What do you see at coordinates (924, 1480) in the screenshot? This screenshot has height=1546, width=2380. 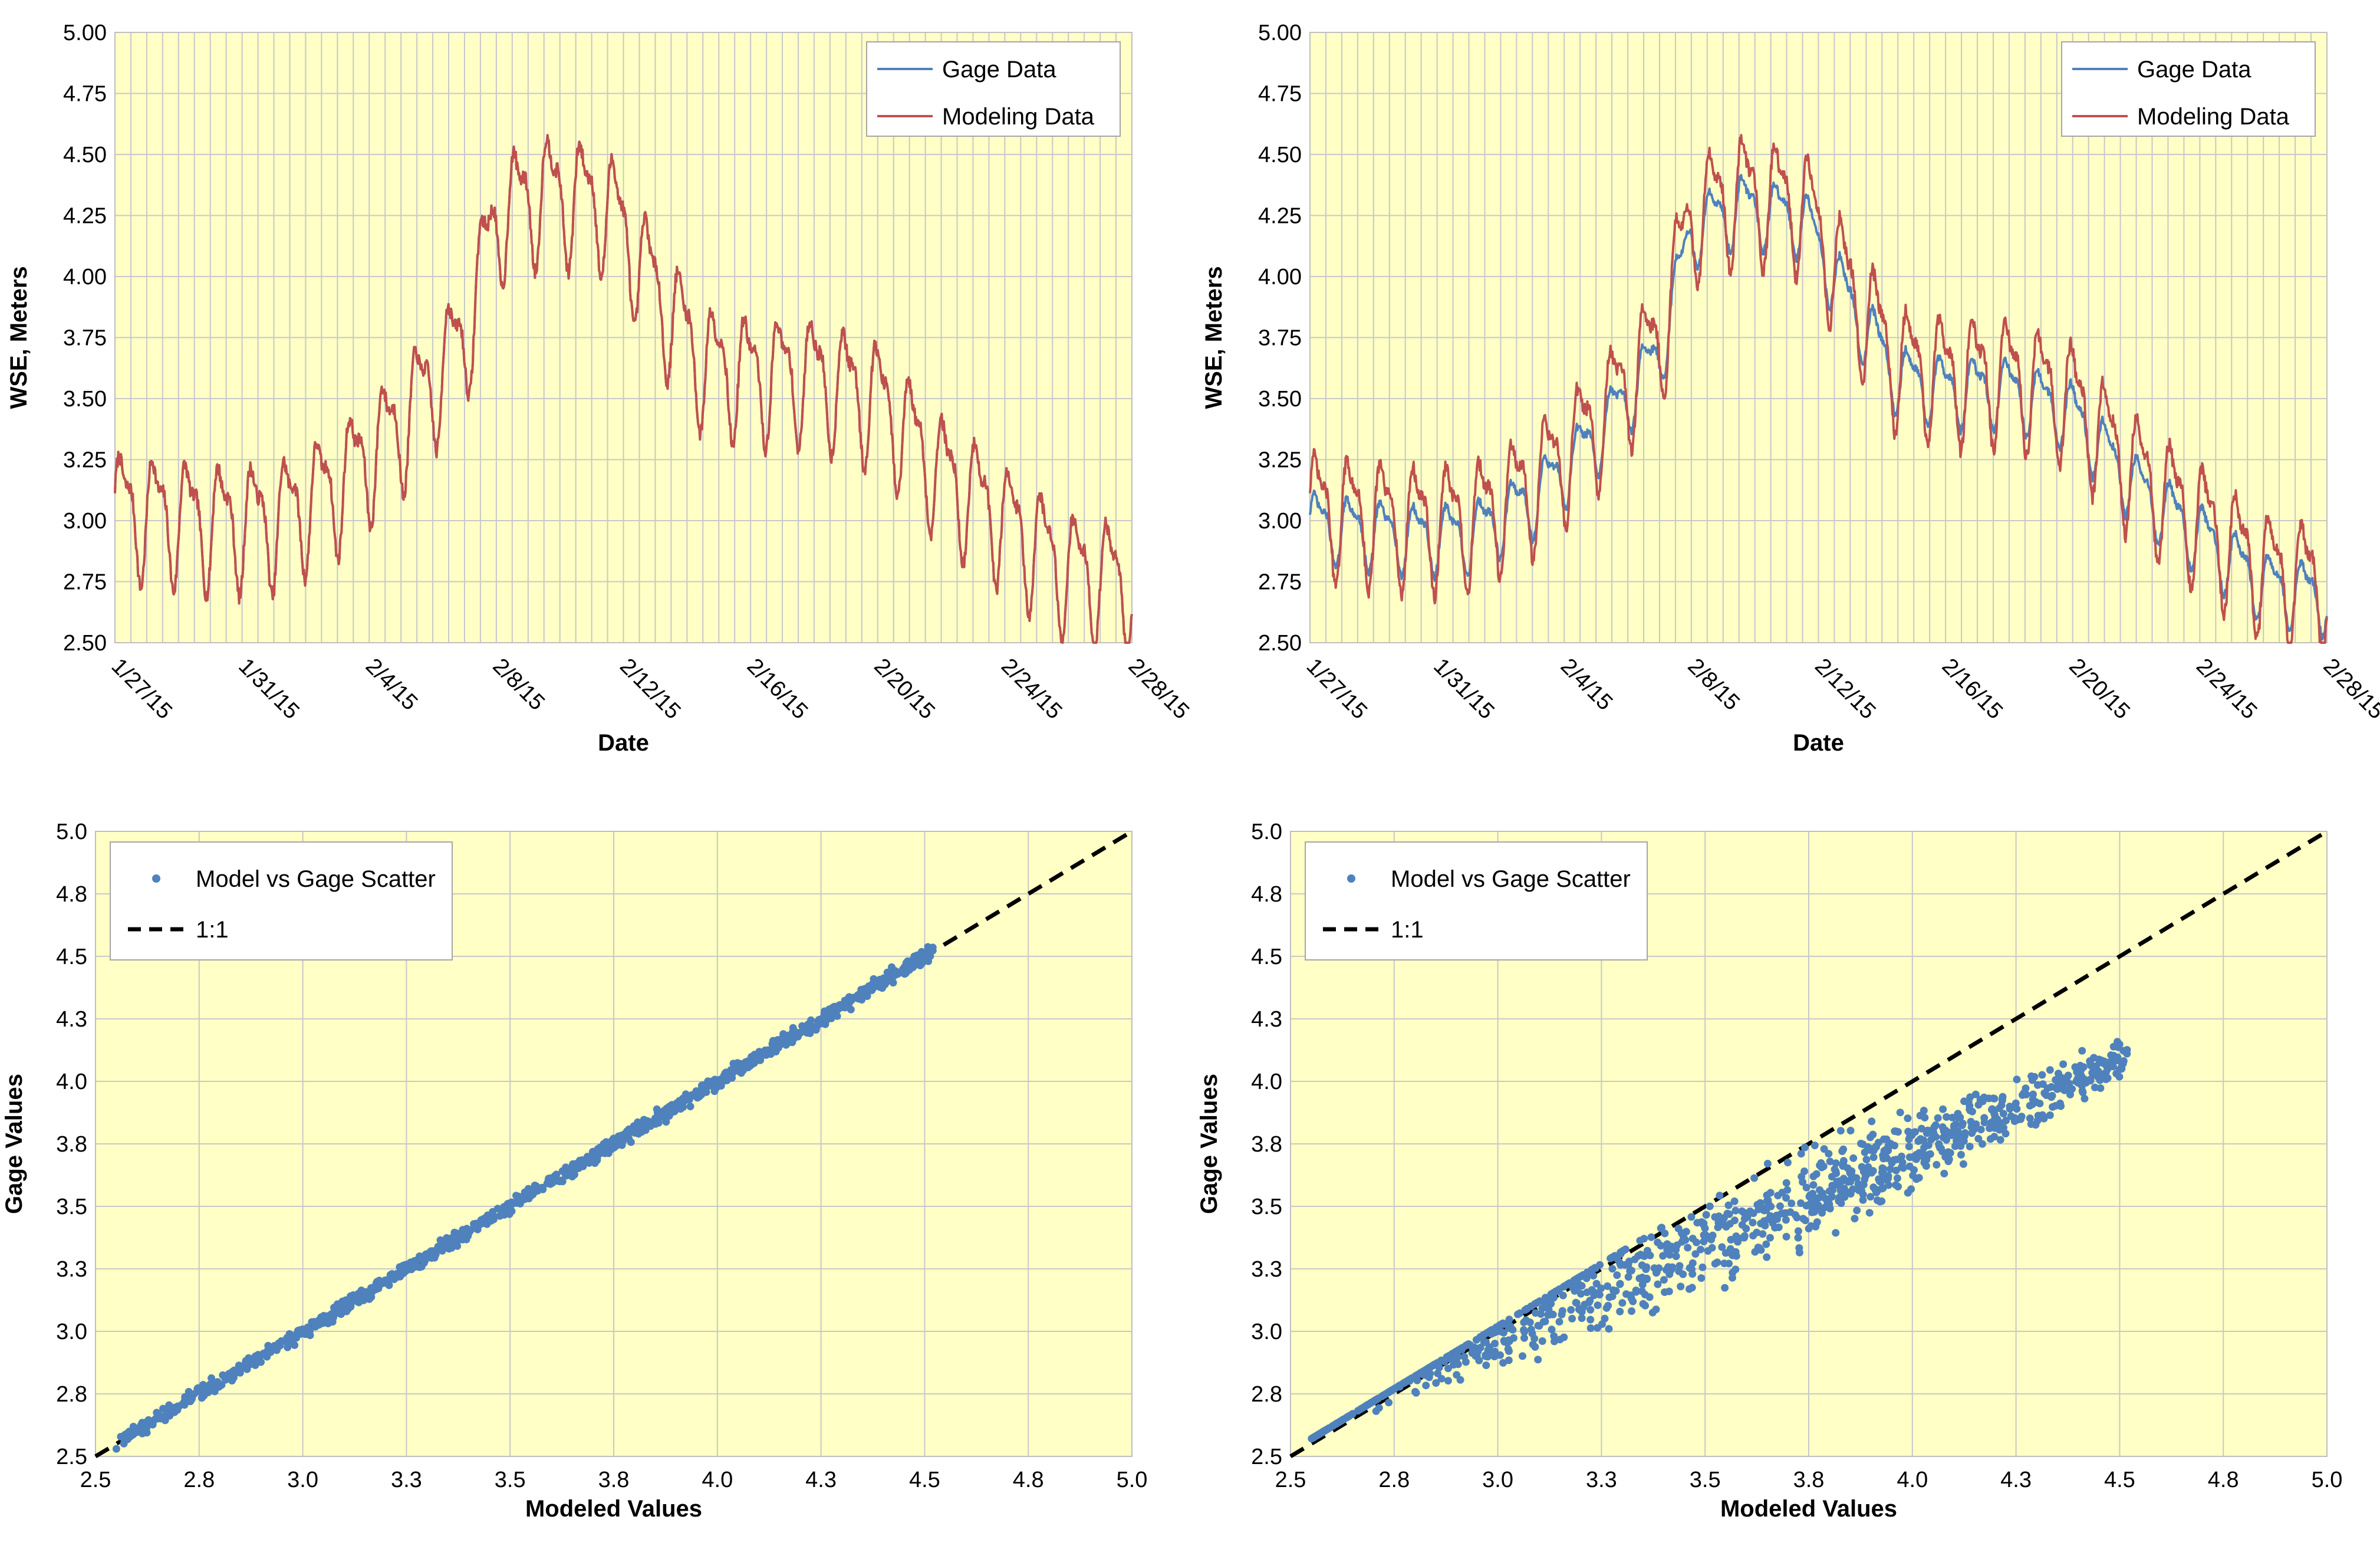 I see `x-tick-label: 4.5` at bounding box center [924, 1480].